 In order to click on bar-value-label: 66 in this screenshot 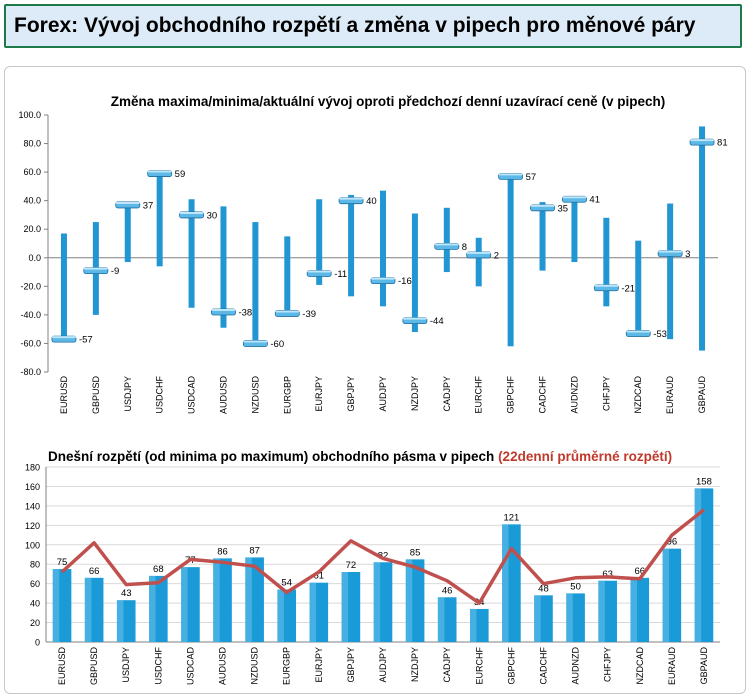, I will do `click(639, 571)`.